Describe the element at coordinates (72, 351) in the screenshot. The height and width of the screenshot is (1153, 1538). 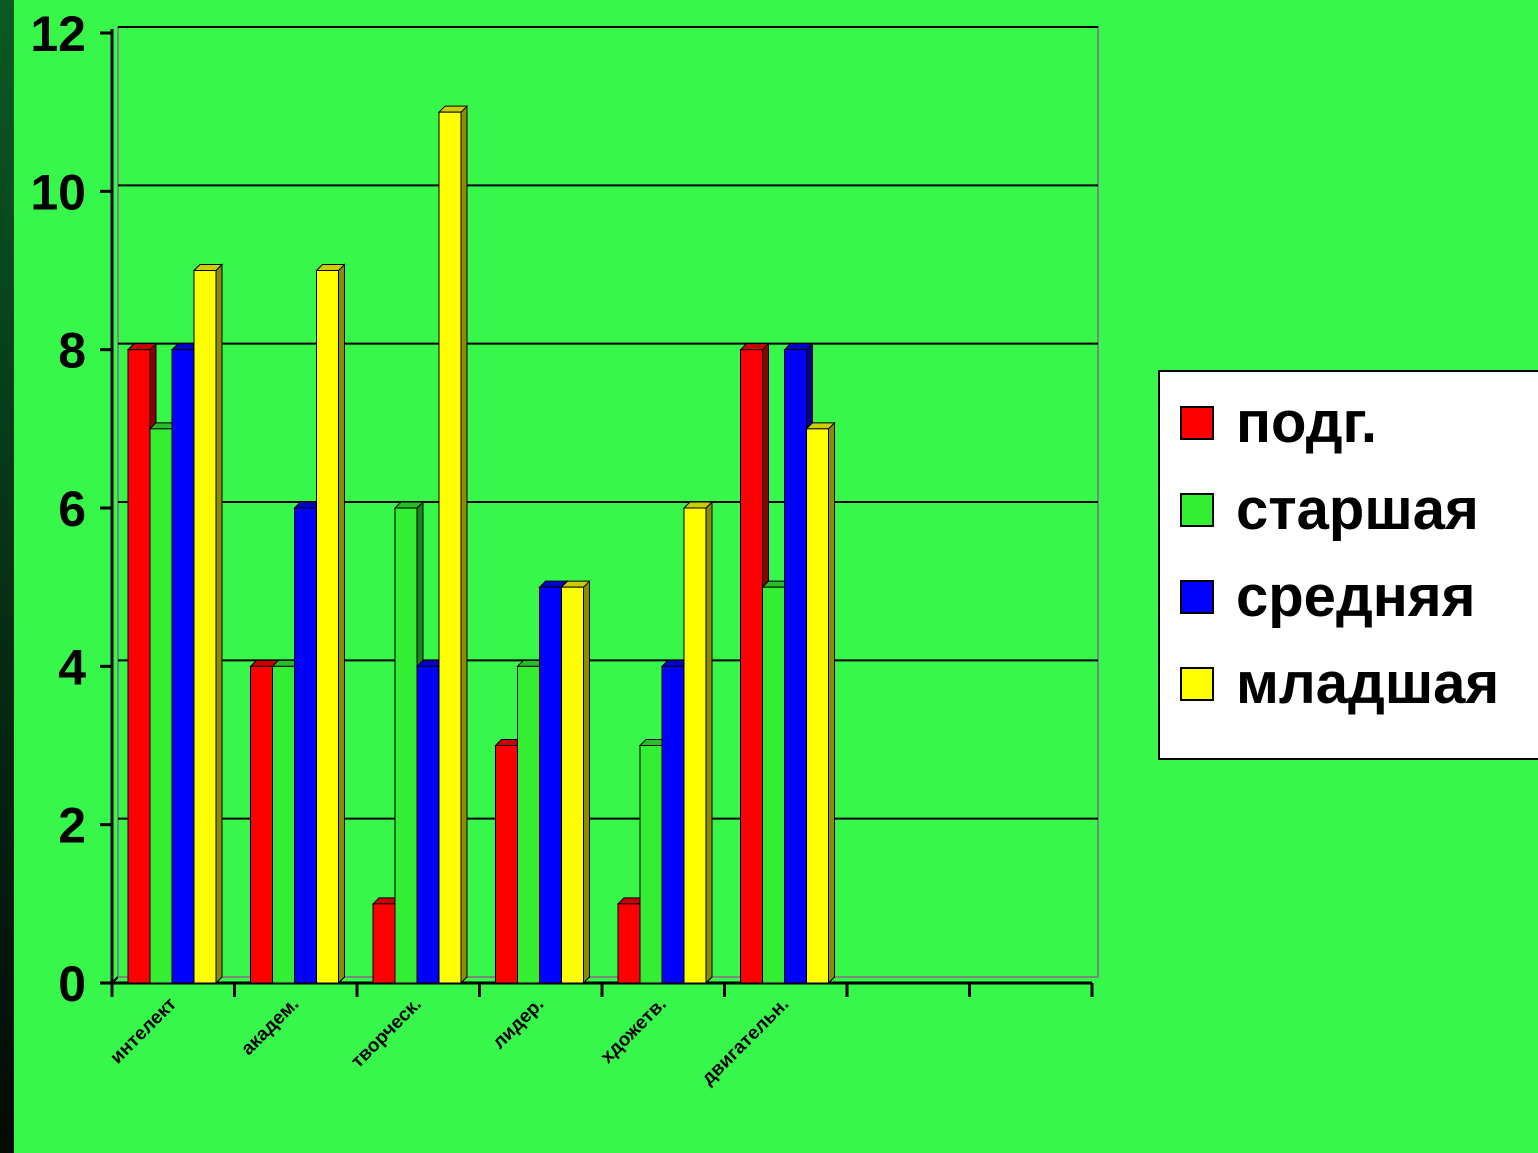
I see `y-tick-label: 8` at that location.